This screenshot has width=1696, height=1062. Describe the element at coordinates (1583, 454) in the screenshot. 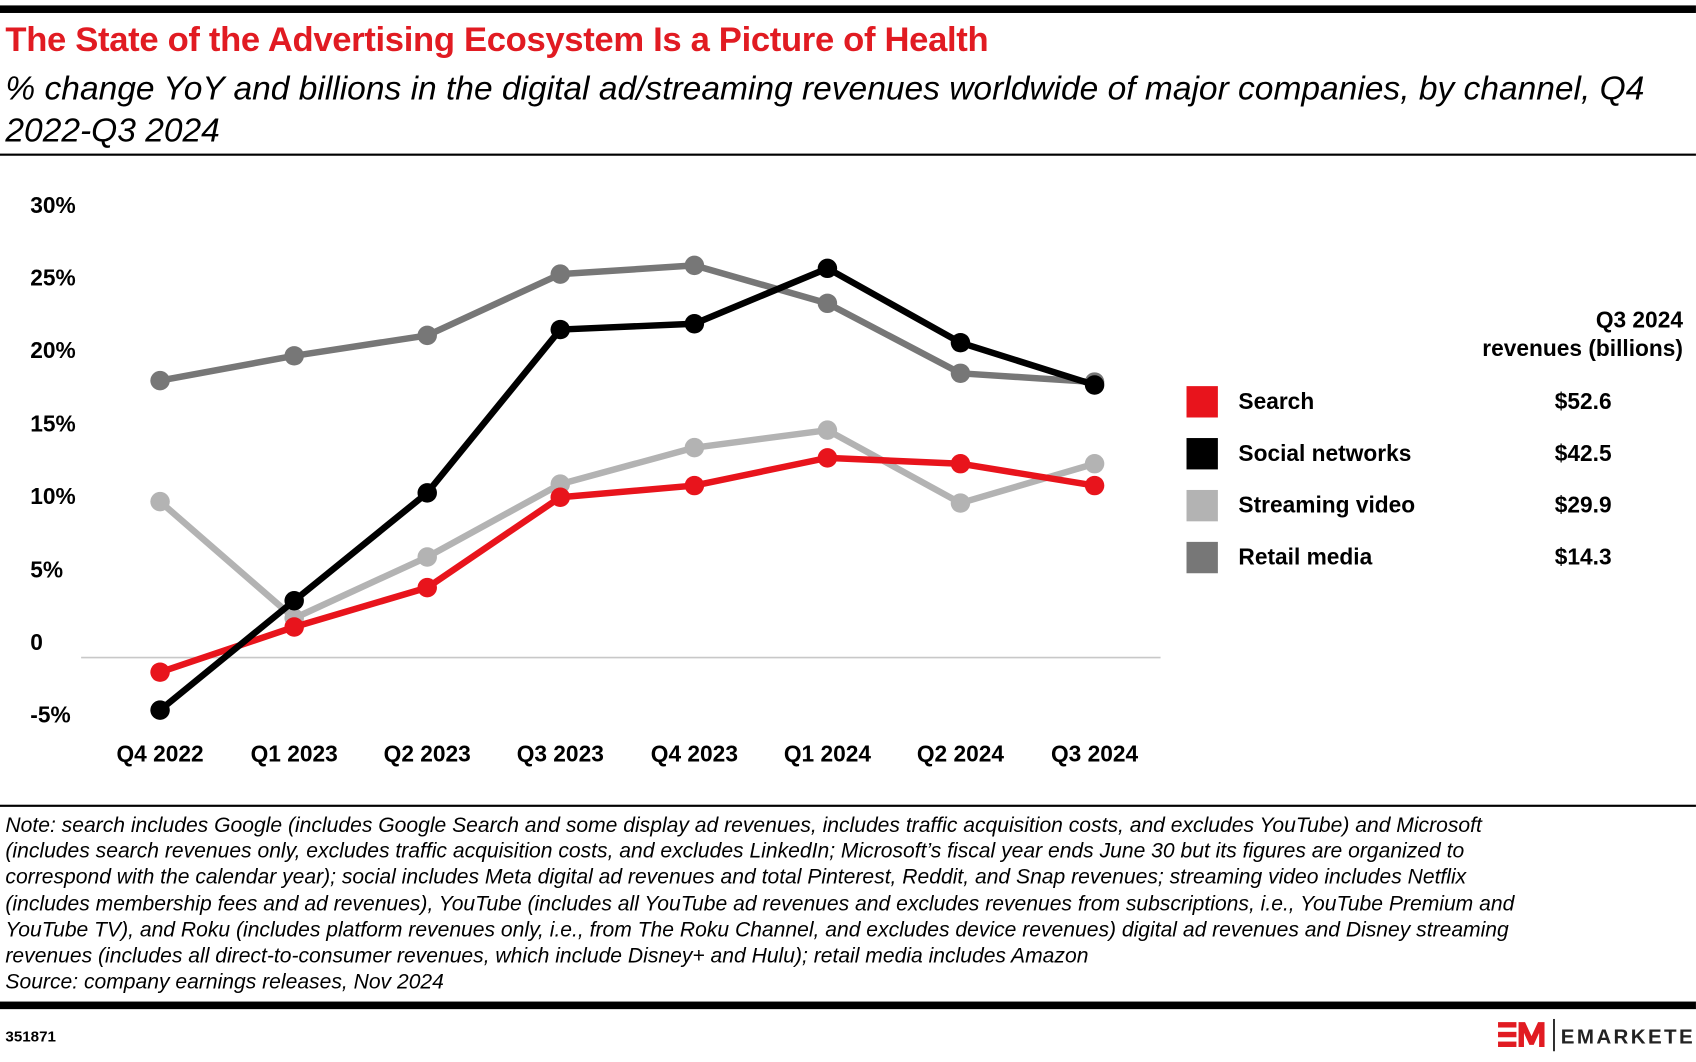

I see `legend-revenue-value: $42.5` at that location.